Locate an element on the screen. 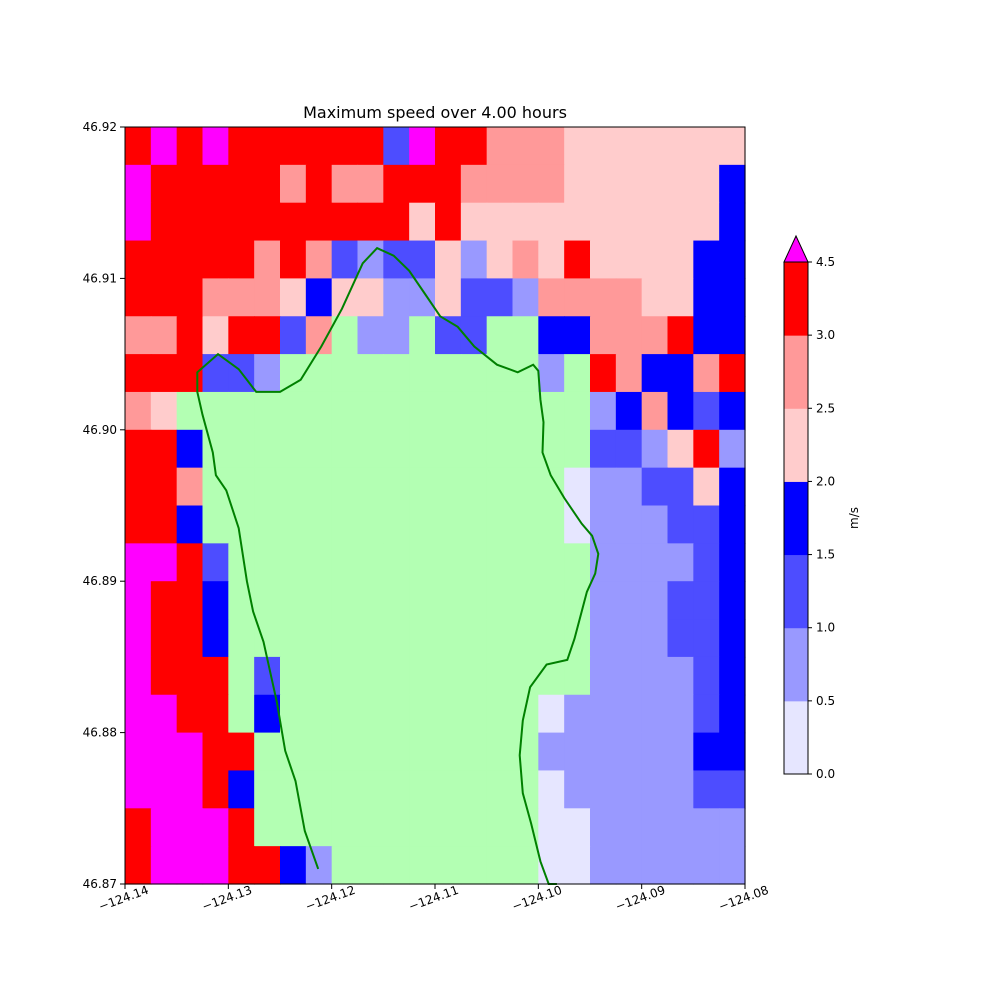 The image size is (1000, 1000). x-tick-label: −124.08 is located at coordinates (744, 898).